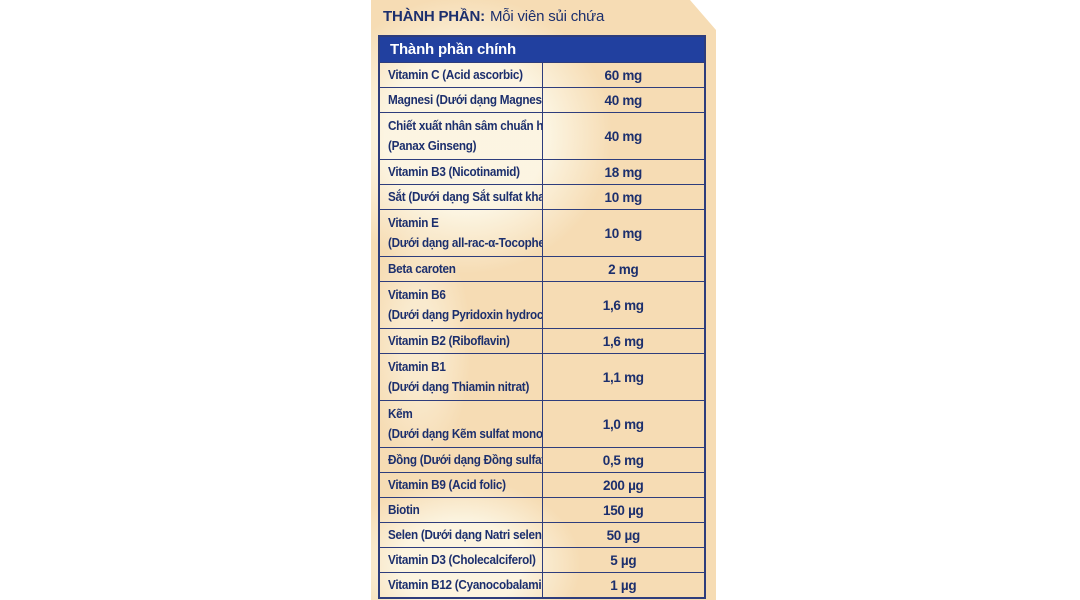 This screenshot has height=600, width=1080. Describe the element at coordinates (465, 99) in the screenshot. I see `ingredient-name: Magnesi (Dưới dạng Magnesi oxyd)` at that location.